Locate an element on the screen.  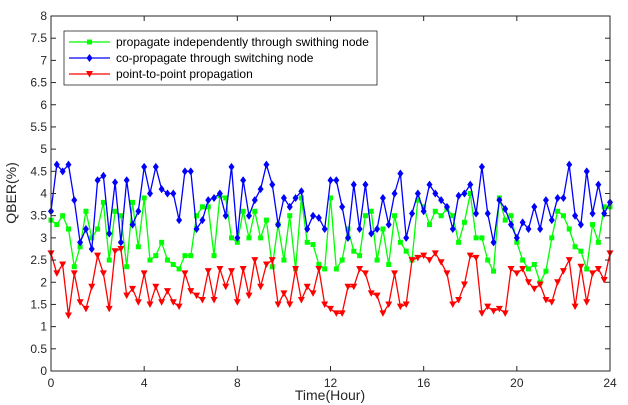
x-tick-label: 8 is located at coordinates (237, 383).